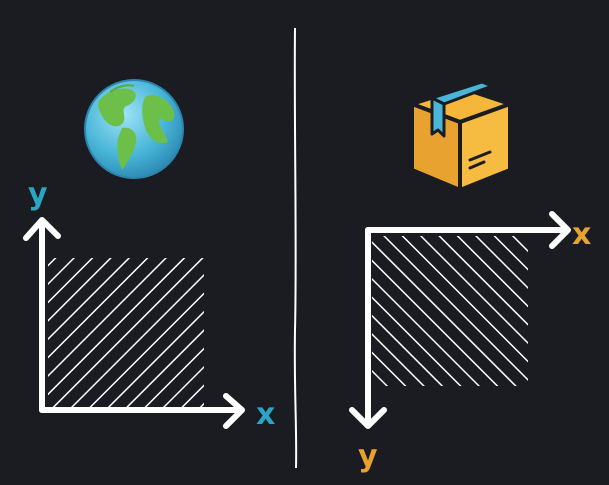 This screenshot has height=485, width=609. I want to click on y-axis-right, so click(368, 328).